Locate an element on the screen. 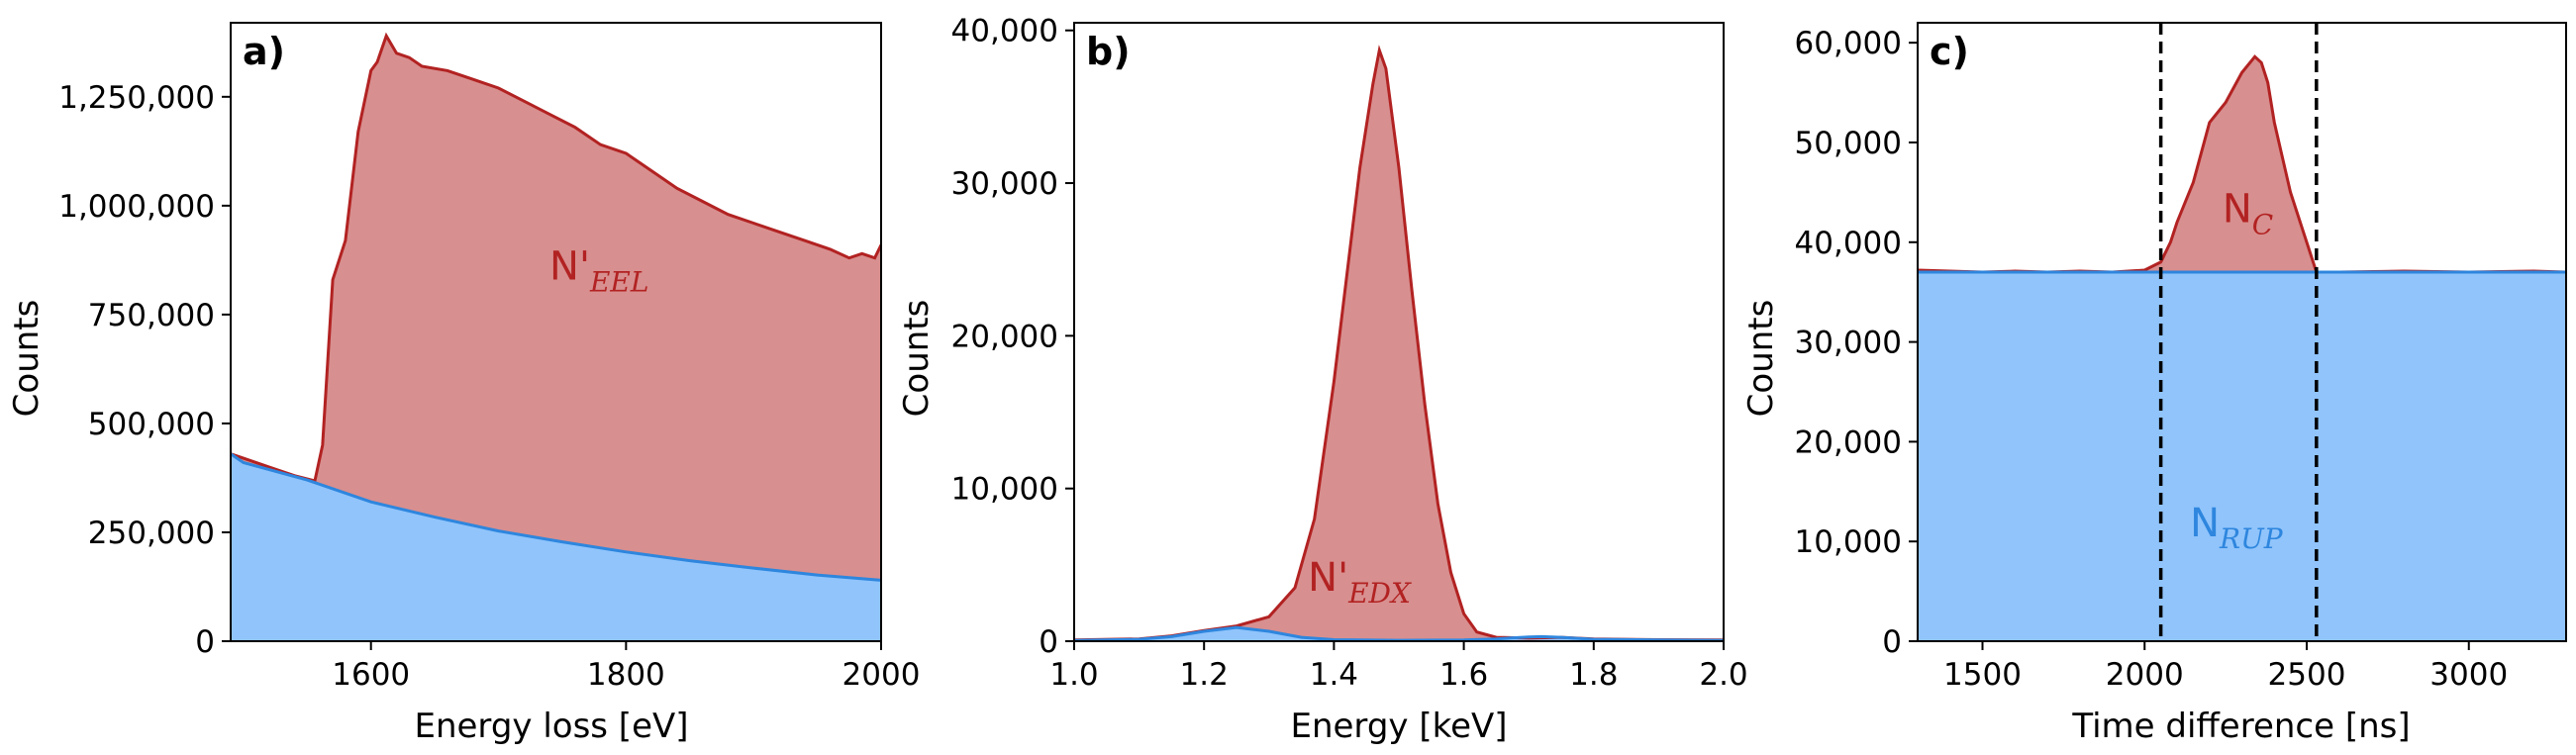 The image size is (2576, 755). panel-a-annotation-0-main: N' is located at coordinates (569, 267).